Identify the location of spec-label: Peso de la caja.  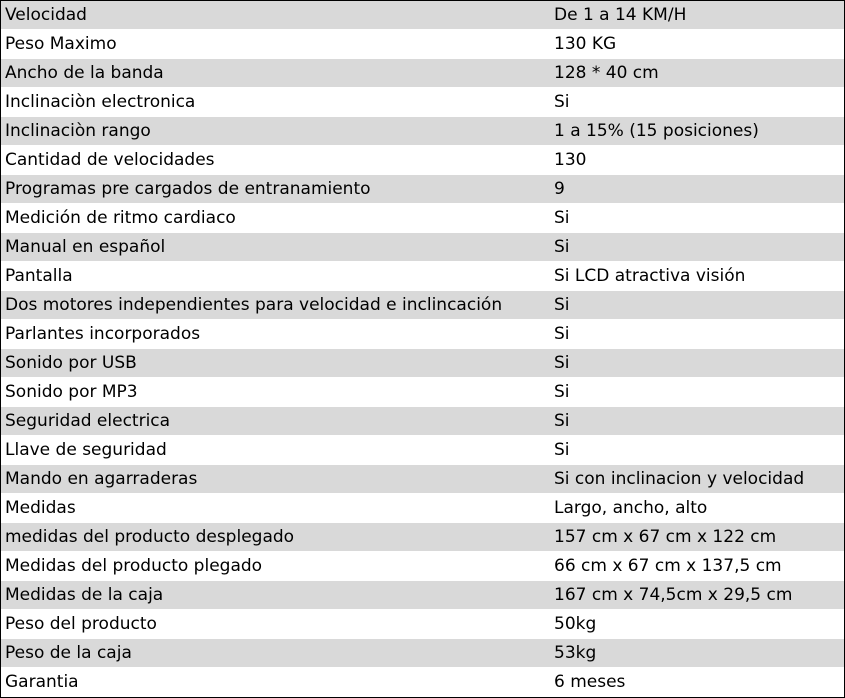
(68, 653).